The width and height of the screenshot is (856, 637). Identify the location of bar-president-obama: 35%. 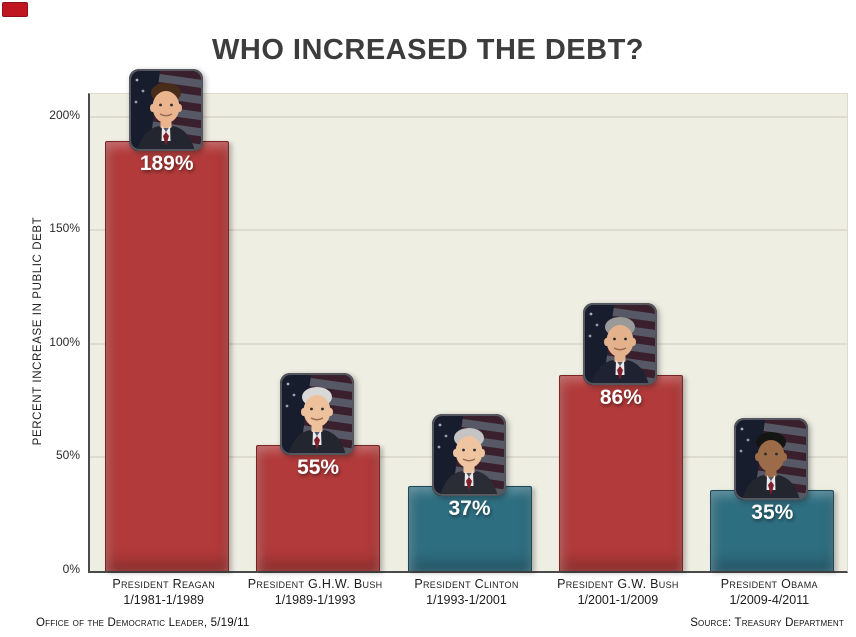
(772, 530).